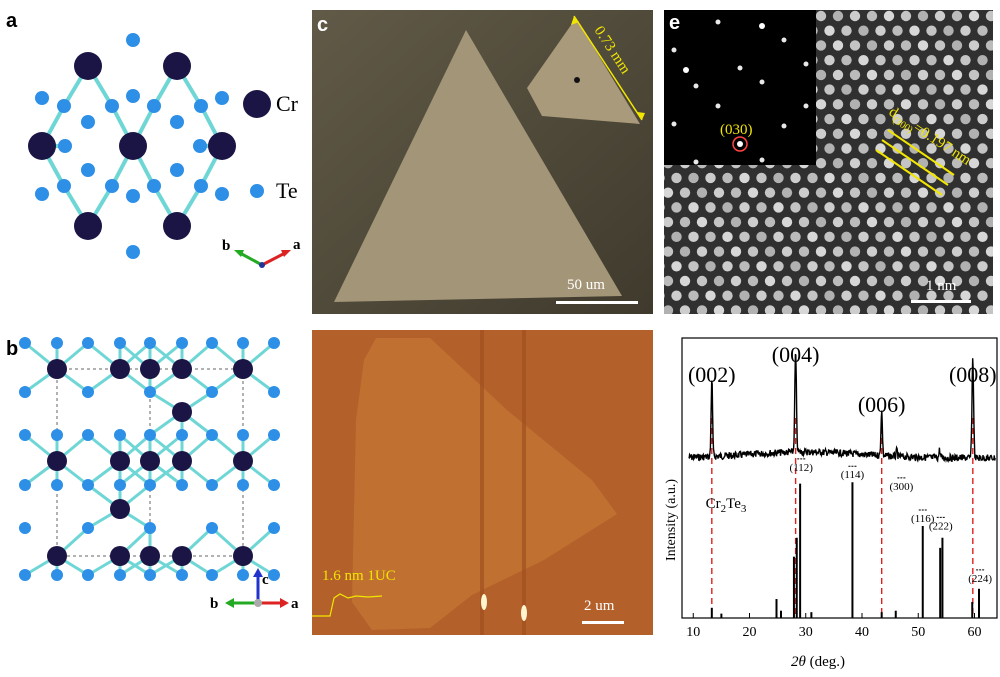 This screenshot has height=677, width=1000. Describe the element at coordinates (287, 190) in the screenshot. I see `legend-te-label: Te` at that location.